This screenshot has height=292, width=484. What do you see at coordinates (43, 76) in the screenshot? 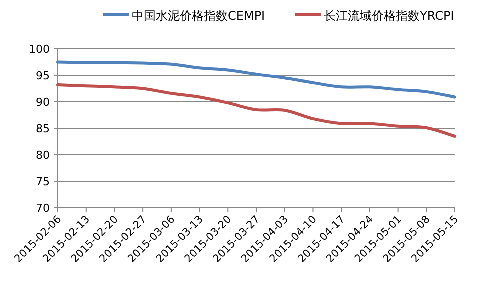
I see `y-tick-label: 95` at bounding box center [43, 76].